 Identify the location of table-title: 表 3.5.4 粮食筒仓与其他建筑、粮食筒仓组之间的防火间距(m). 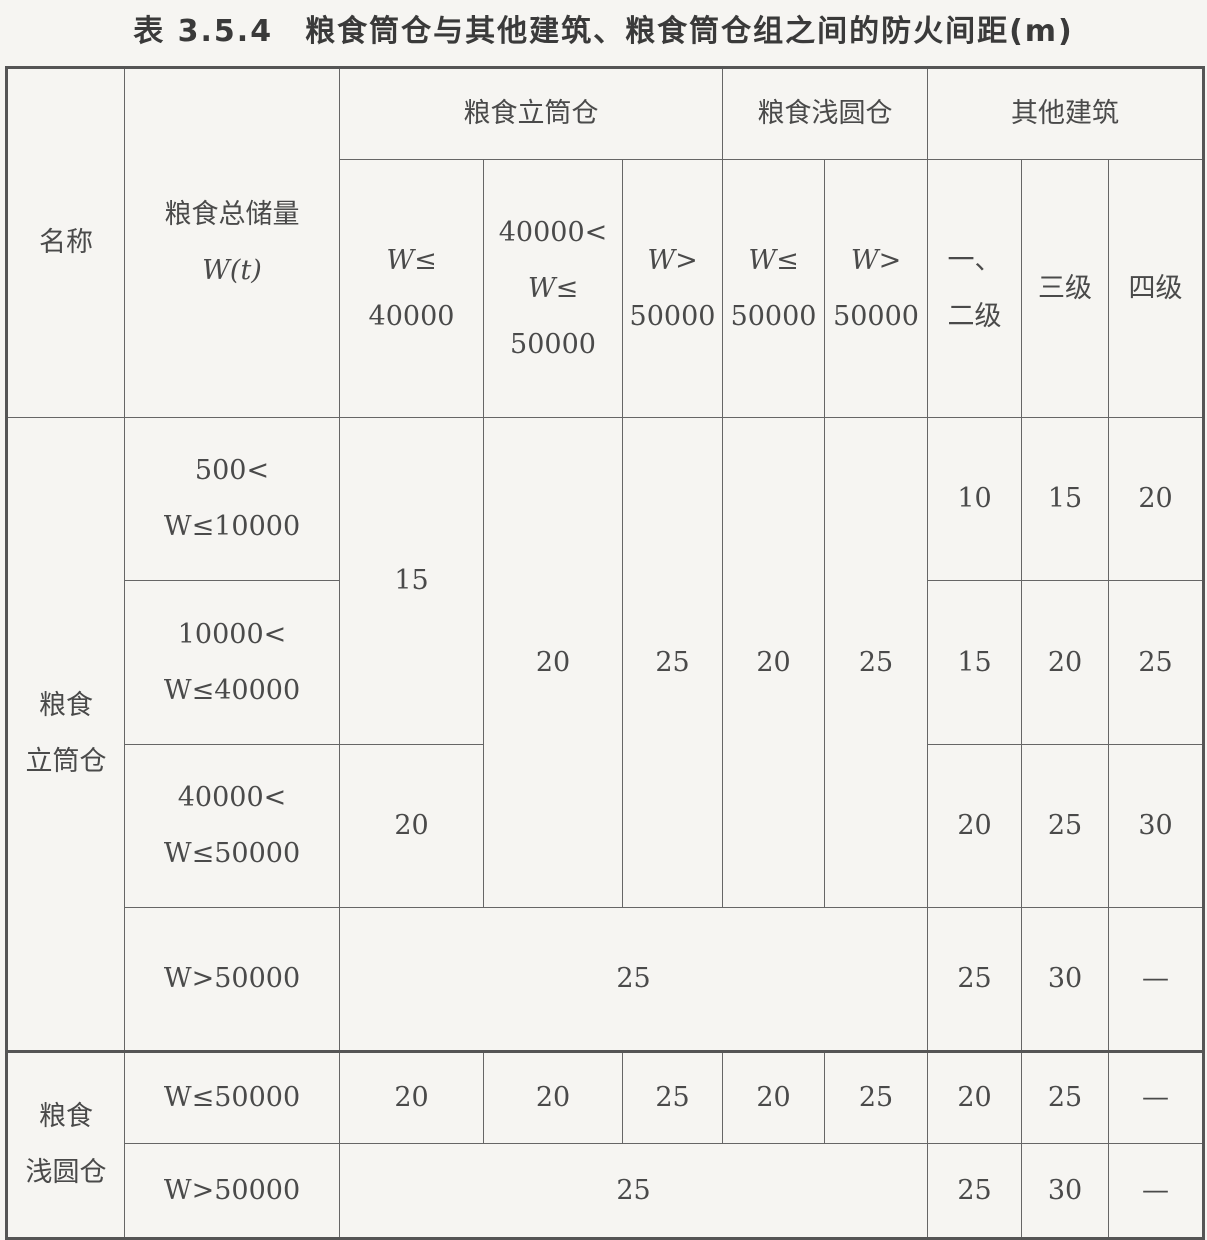
(603, 31).